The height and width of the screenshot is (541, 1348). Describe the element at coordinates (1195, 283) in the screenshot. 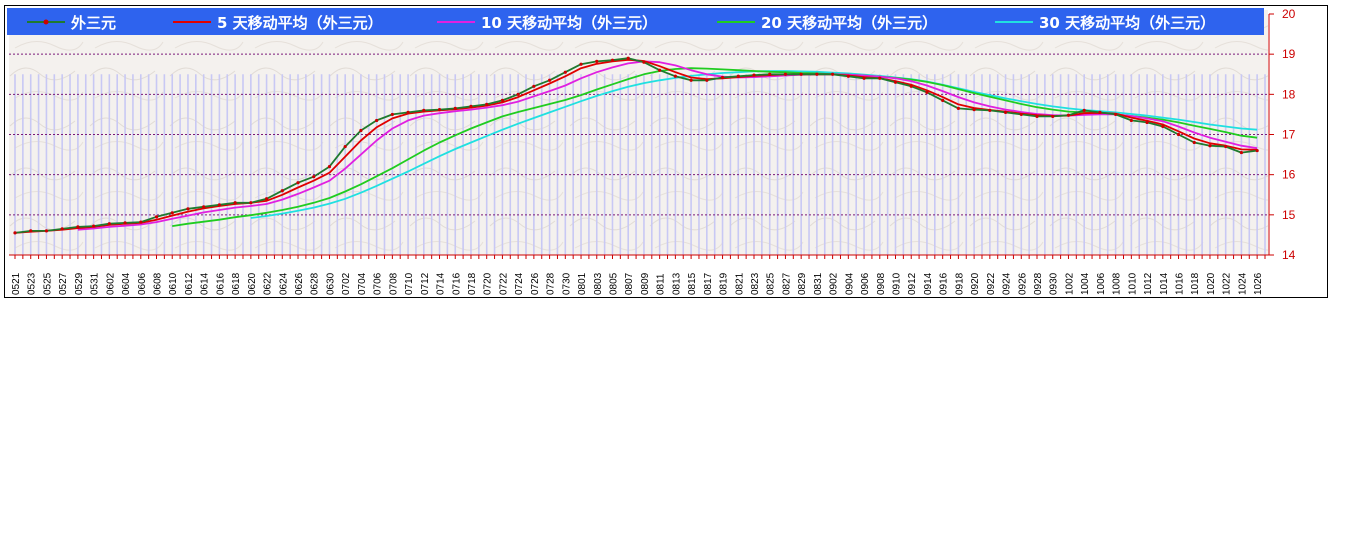

I see `x-tick-label: 1018` at that location.